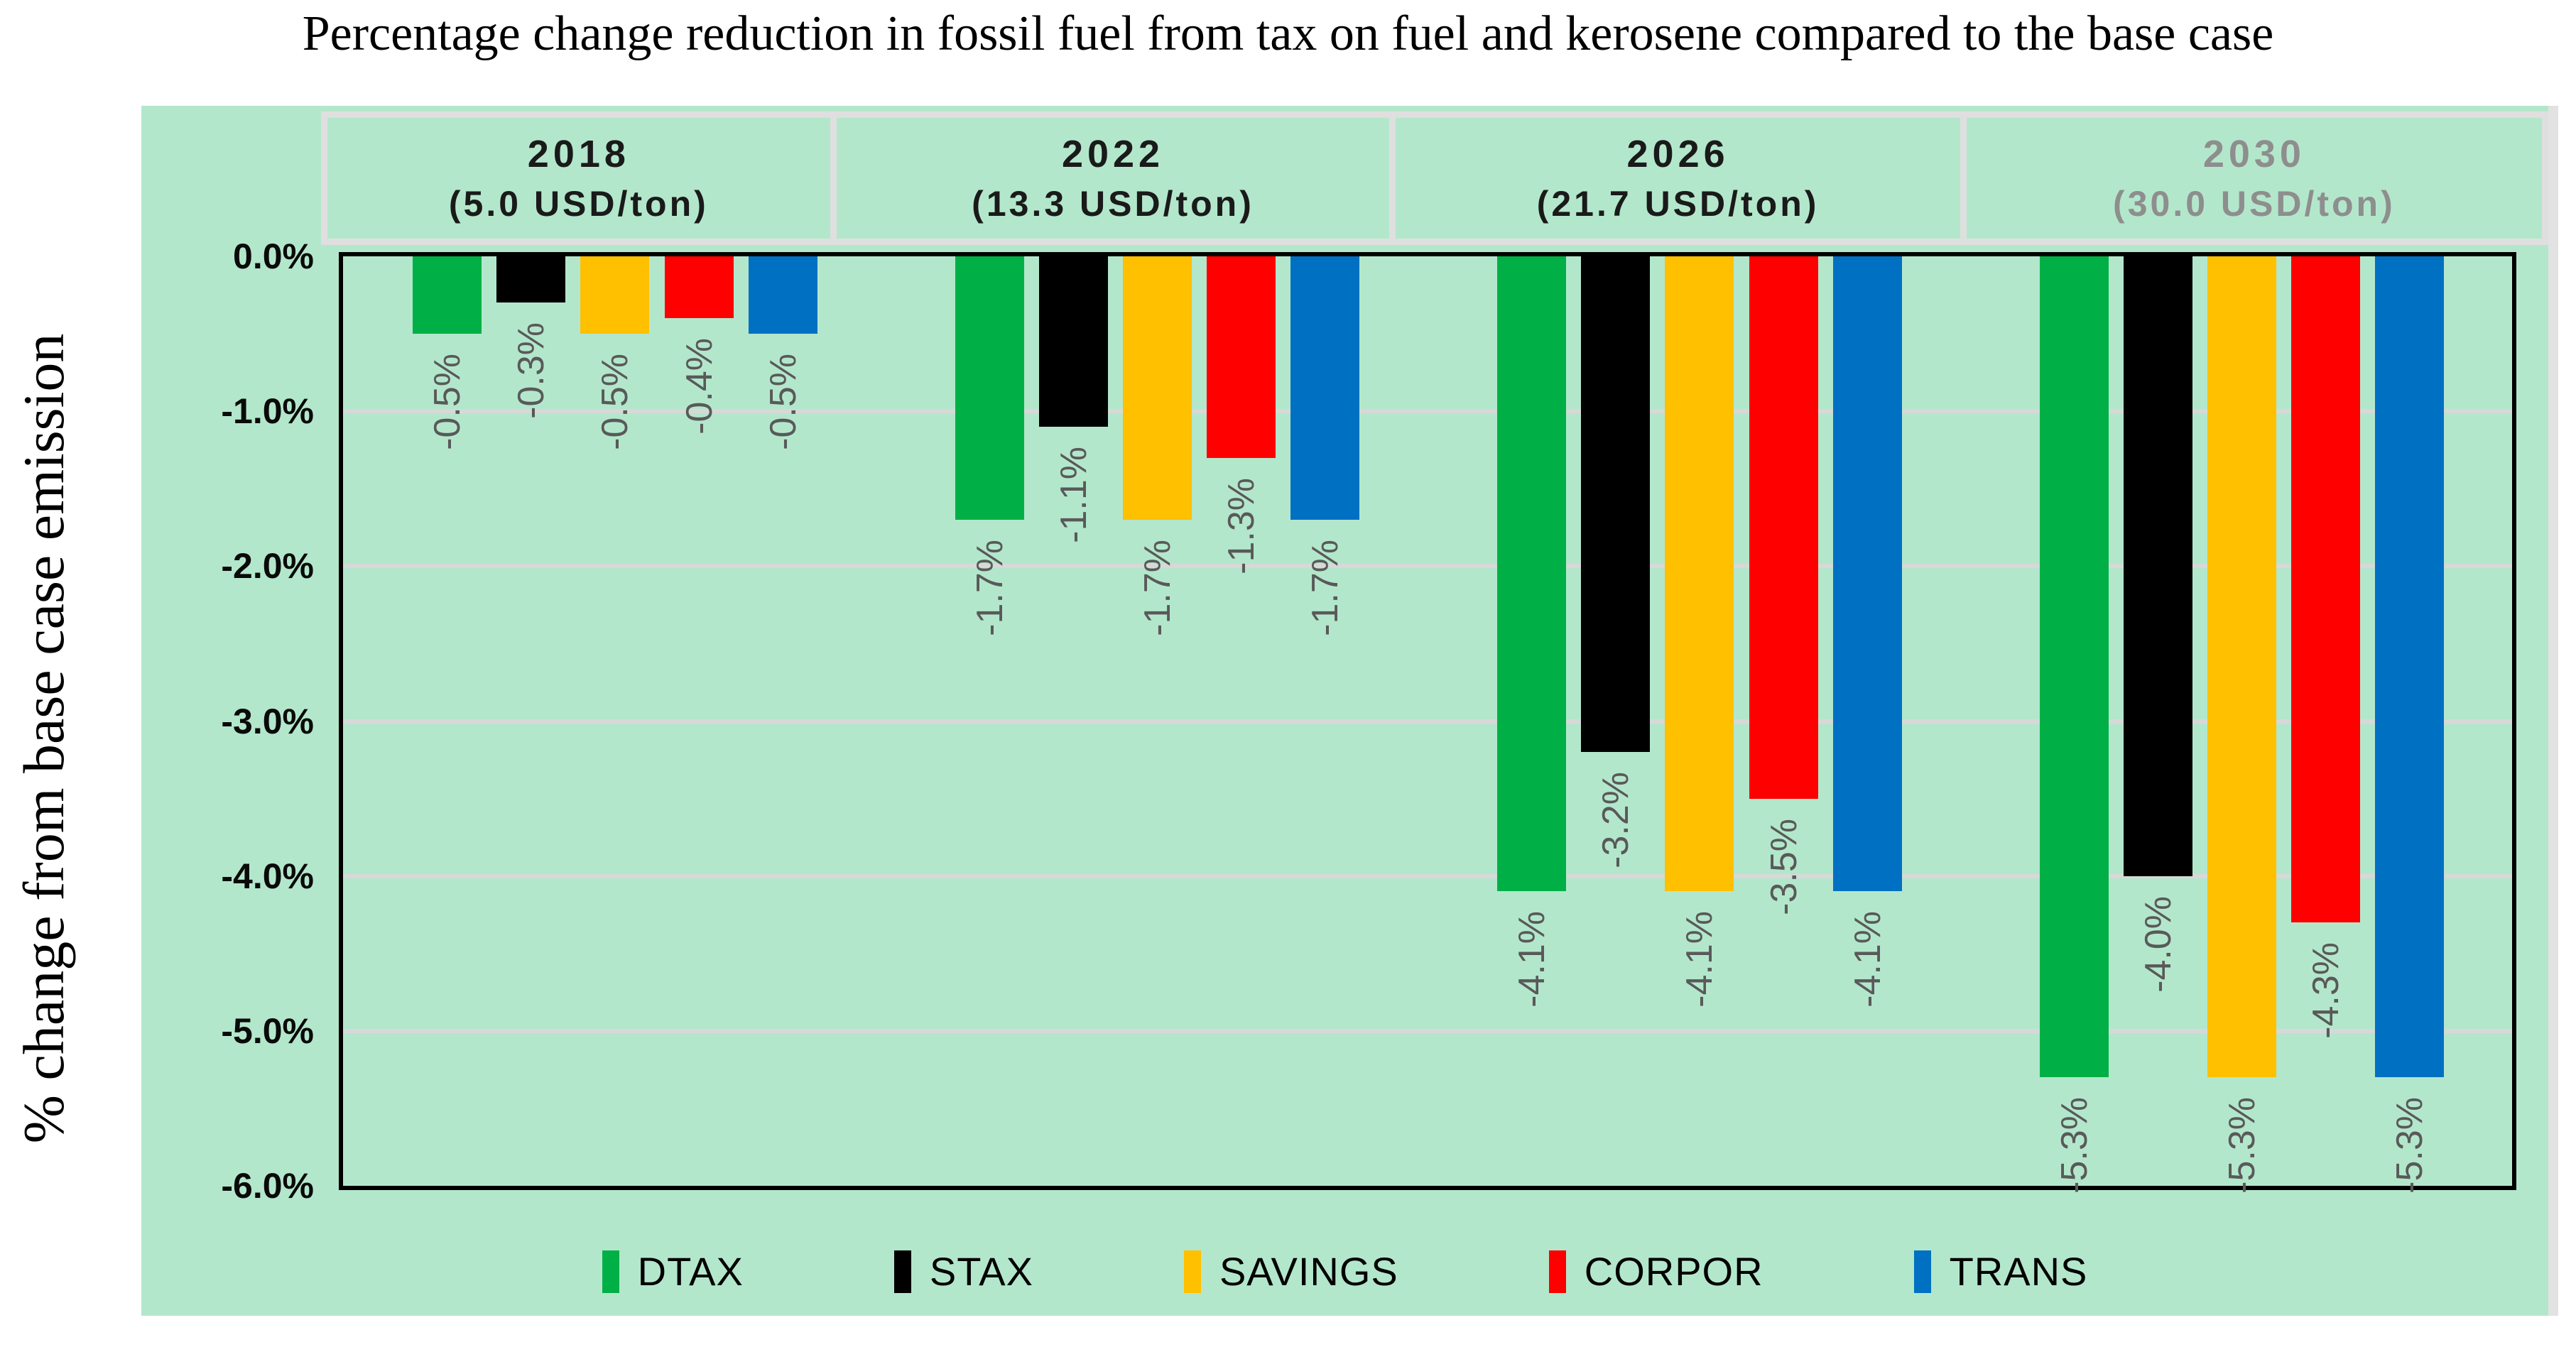 Image resolution: width=2576 pixels, height=1347 pixels. I want to click on bar-SAVINGS-2030, so click(2242, 666).